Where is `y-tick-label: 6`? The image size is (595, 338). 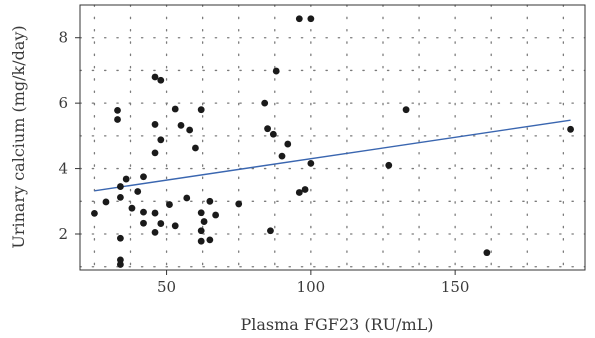 y-tick-label: 6 is located at coordinates (63, 103).